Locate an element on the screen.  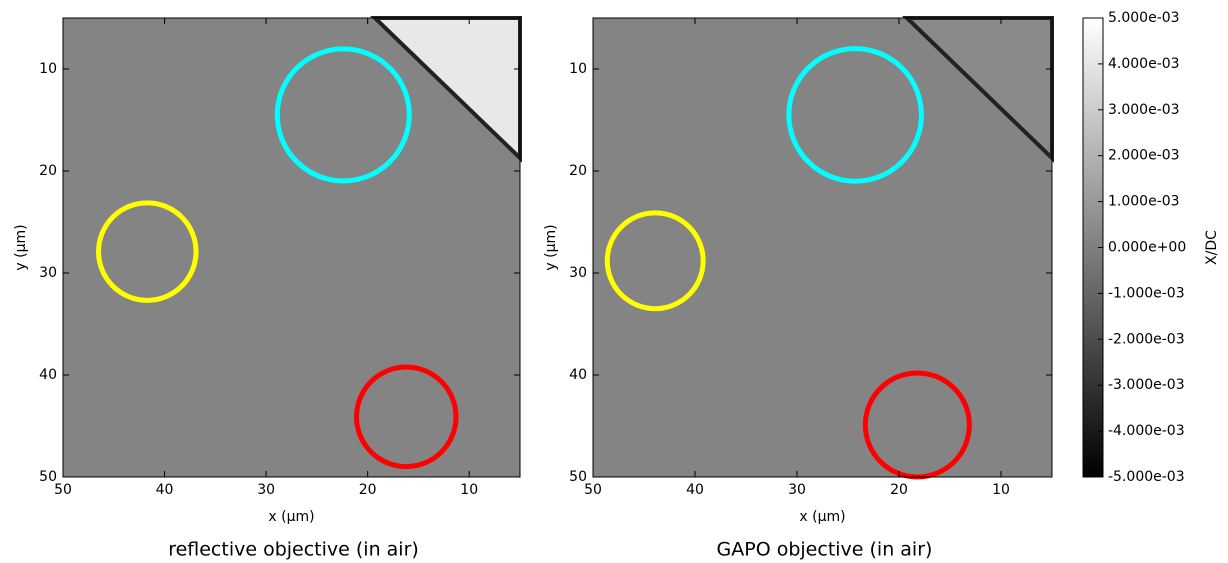
colorbar-tick-label: -1.000e-03 is located at coordinates (1146, 293).